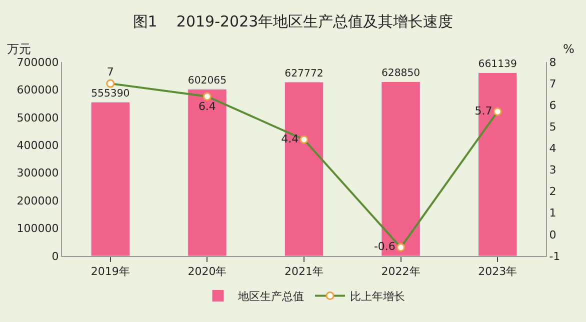  What do you see at coordinates (293, 21) in the screenshot?
I see `chart-title: 图1 2019-2023年地区生产总值及其增长速度` at bounding box center [293, 21].